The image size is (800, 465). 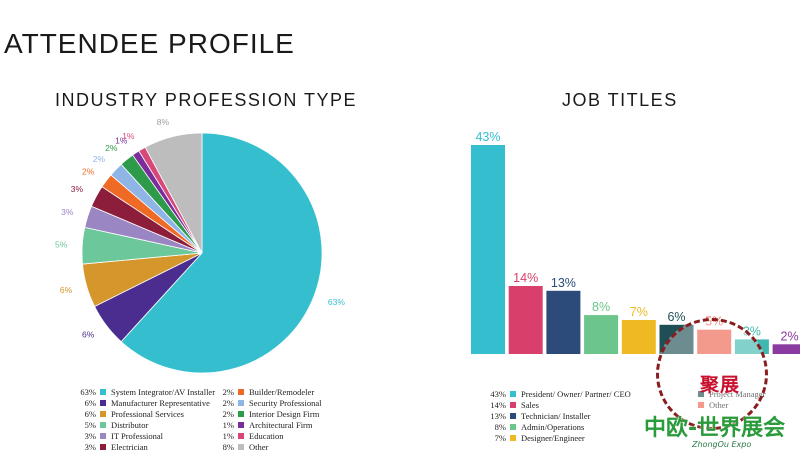 I want to click on qr-seal-icon, so click(x=712, y=374).